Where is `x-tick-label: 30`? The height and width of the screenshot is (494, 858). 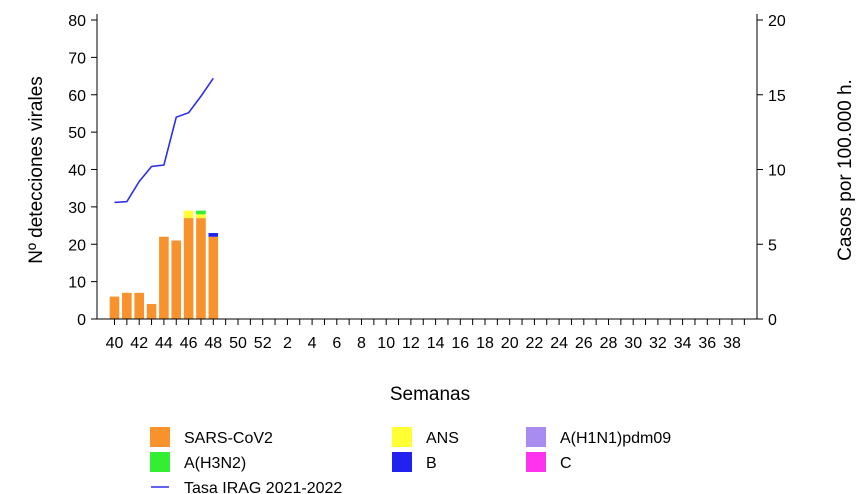
x-tick-label: 30 is located at coordinates (633, 343).